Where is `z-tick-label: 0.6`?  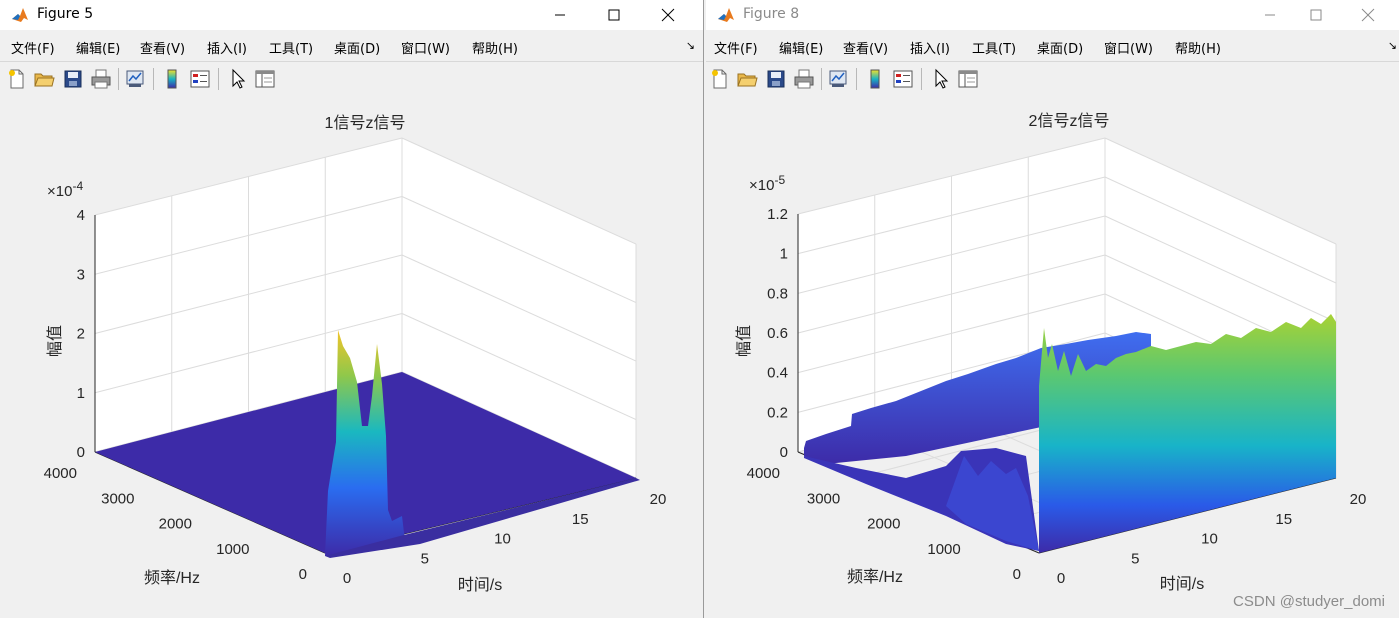 z-tick-label: 0.6 is located at coordinates (777, 333).